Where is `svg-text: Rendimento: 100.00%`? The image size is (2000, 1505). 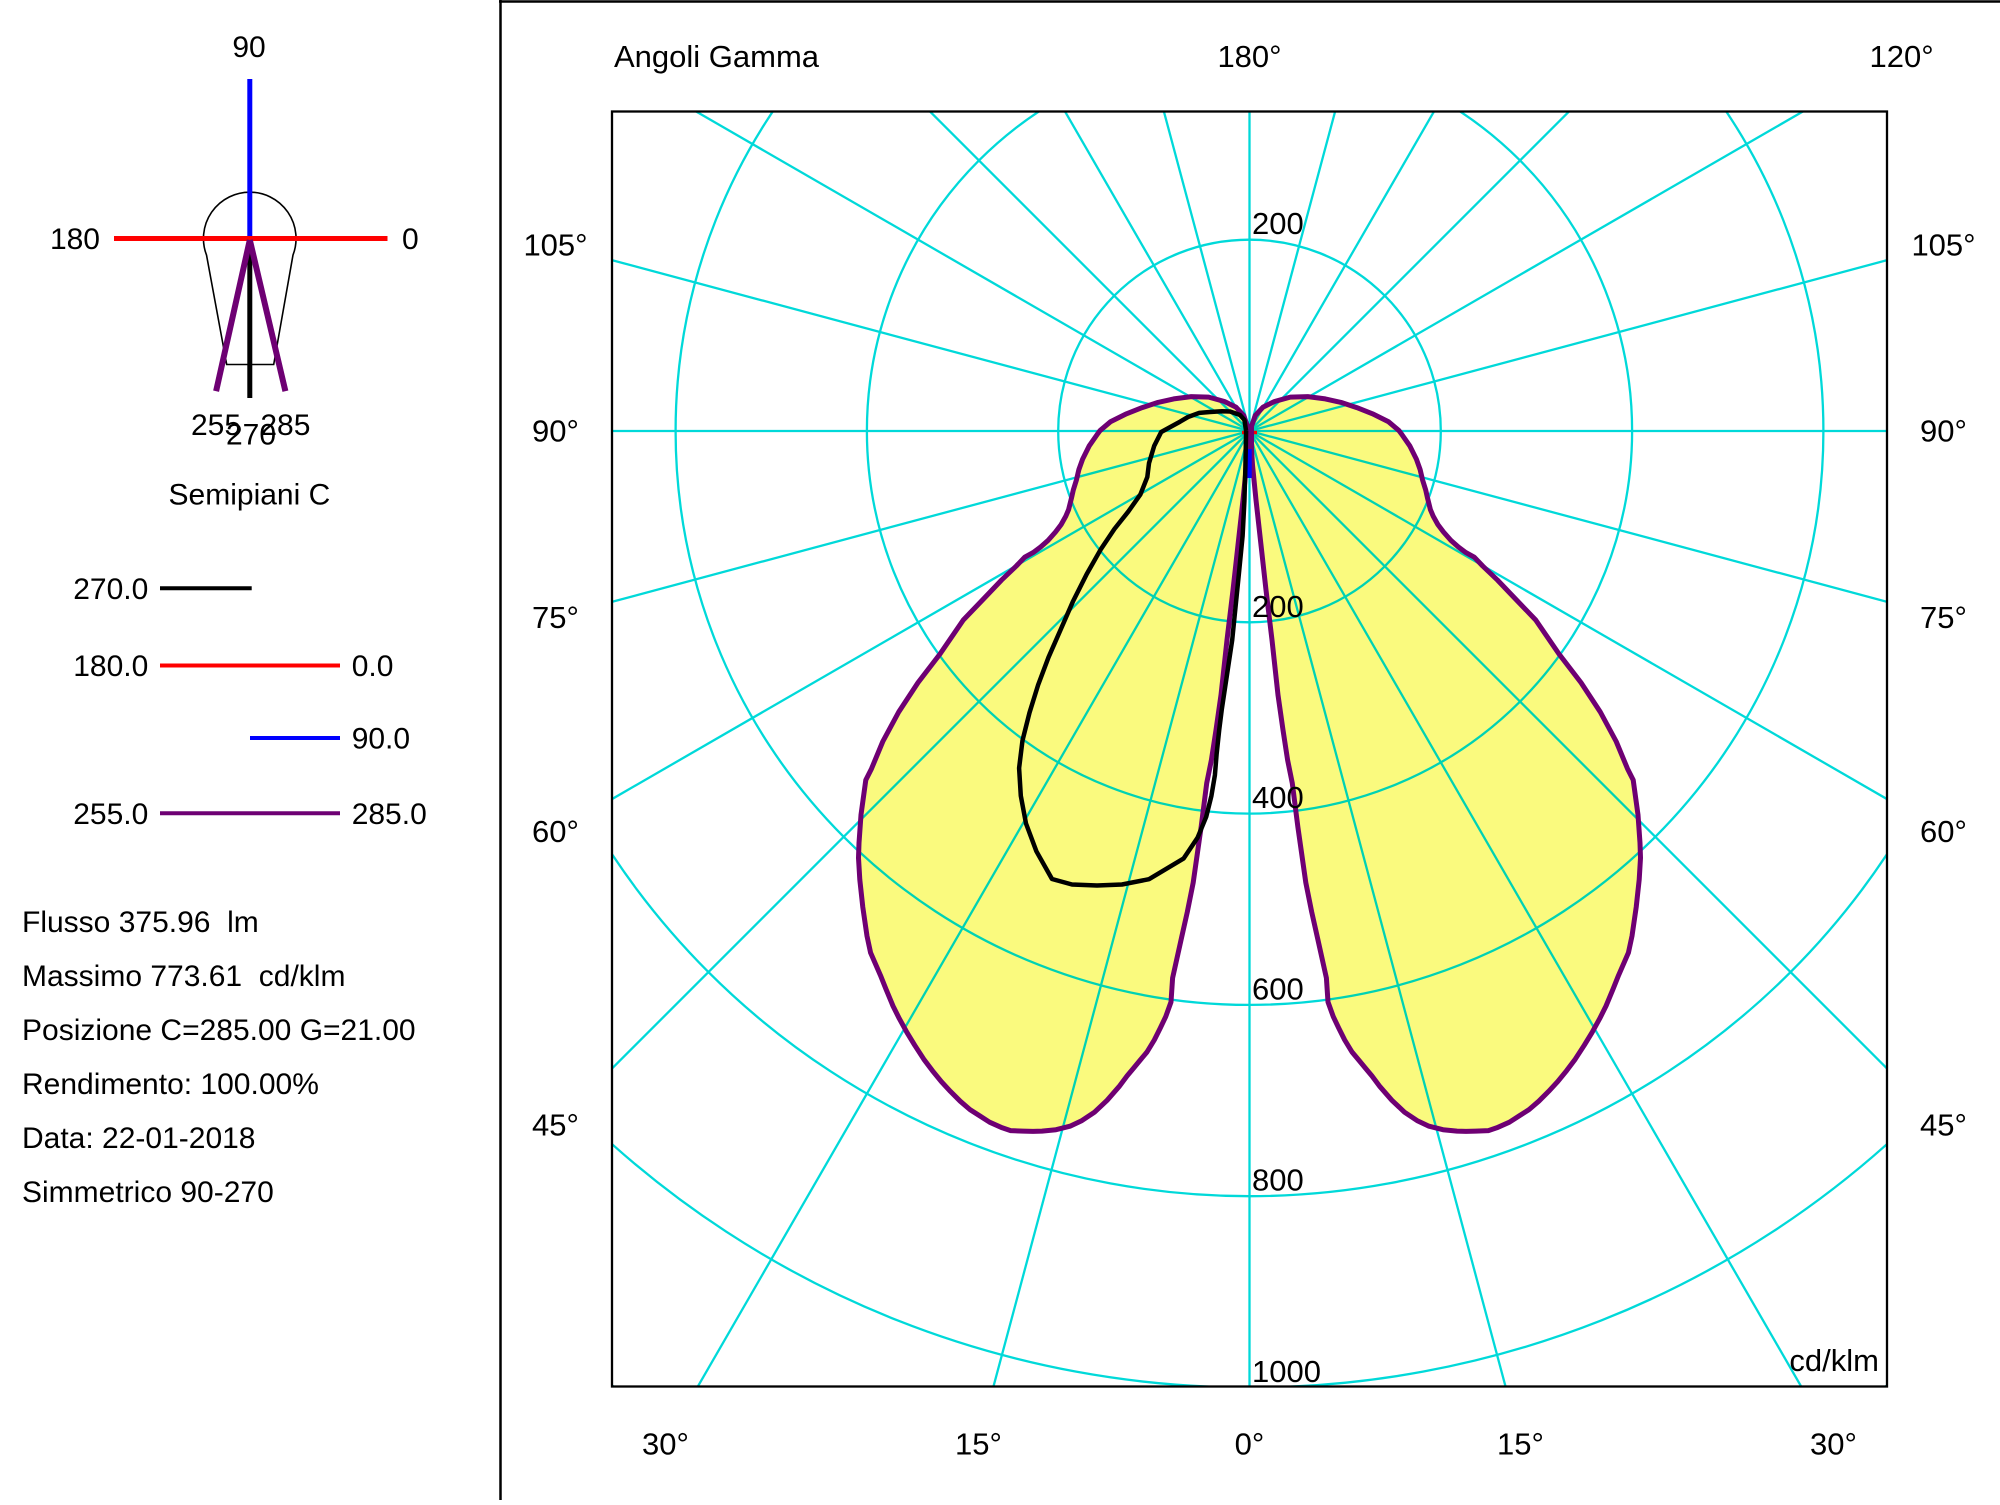 svg-text: Rendimento: 100.00% is located at coordinates (170, 1084).